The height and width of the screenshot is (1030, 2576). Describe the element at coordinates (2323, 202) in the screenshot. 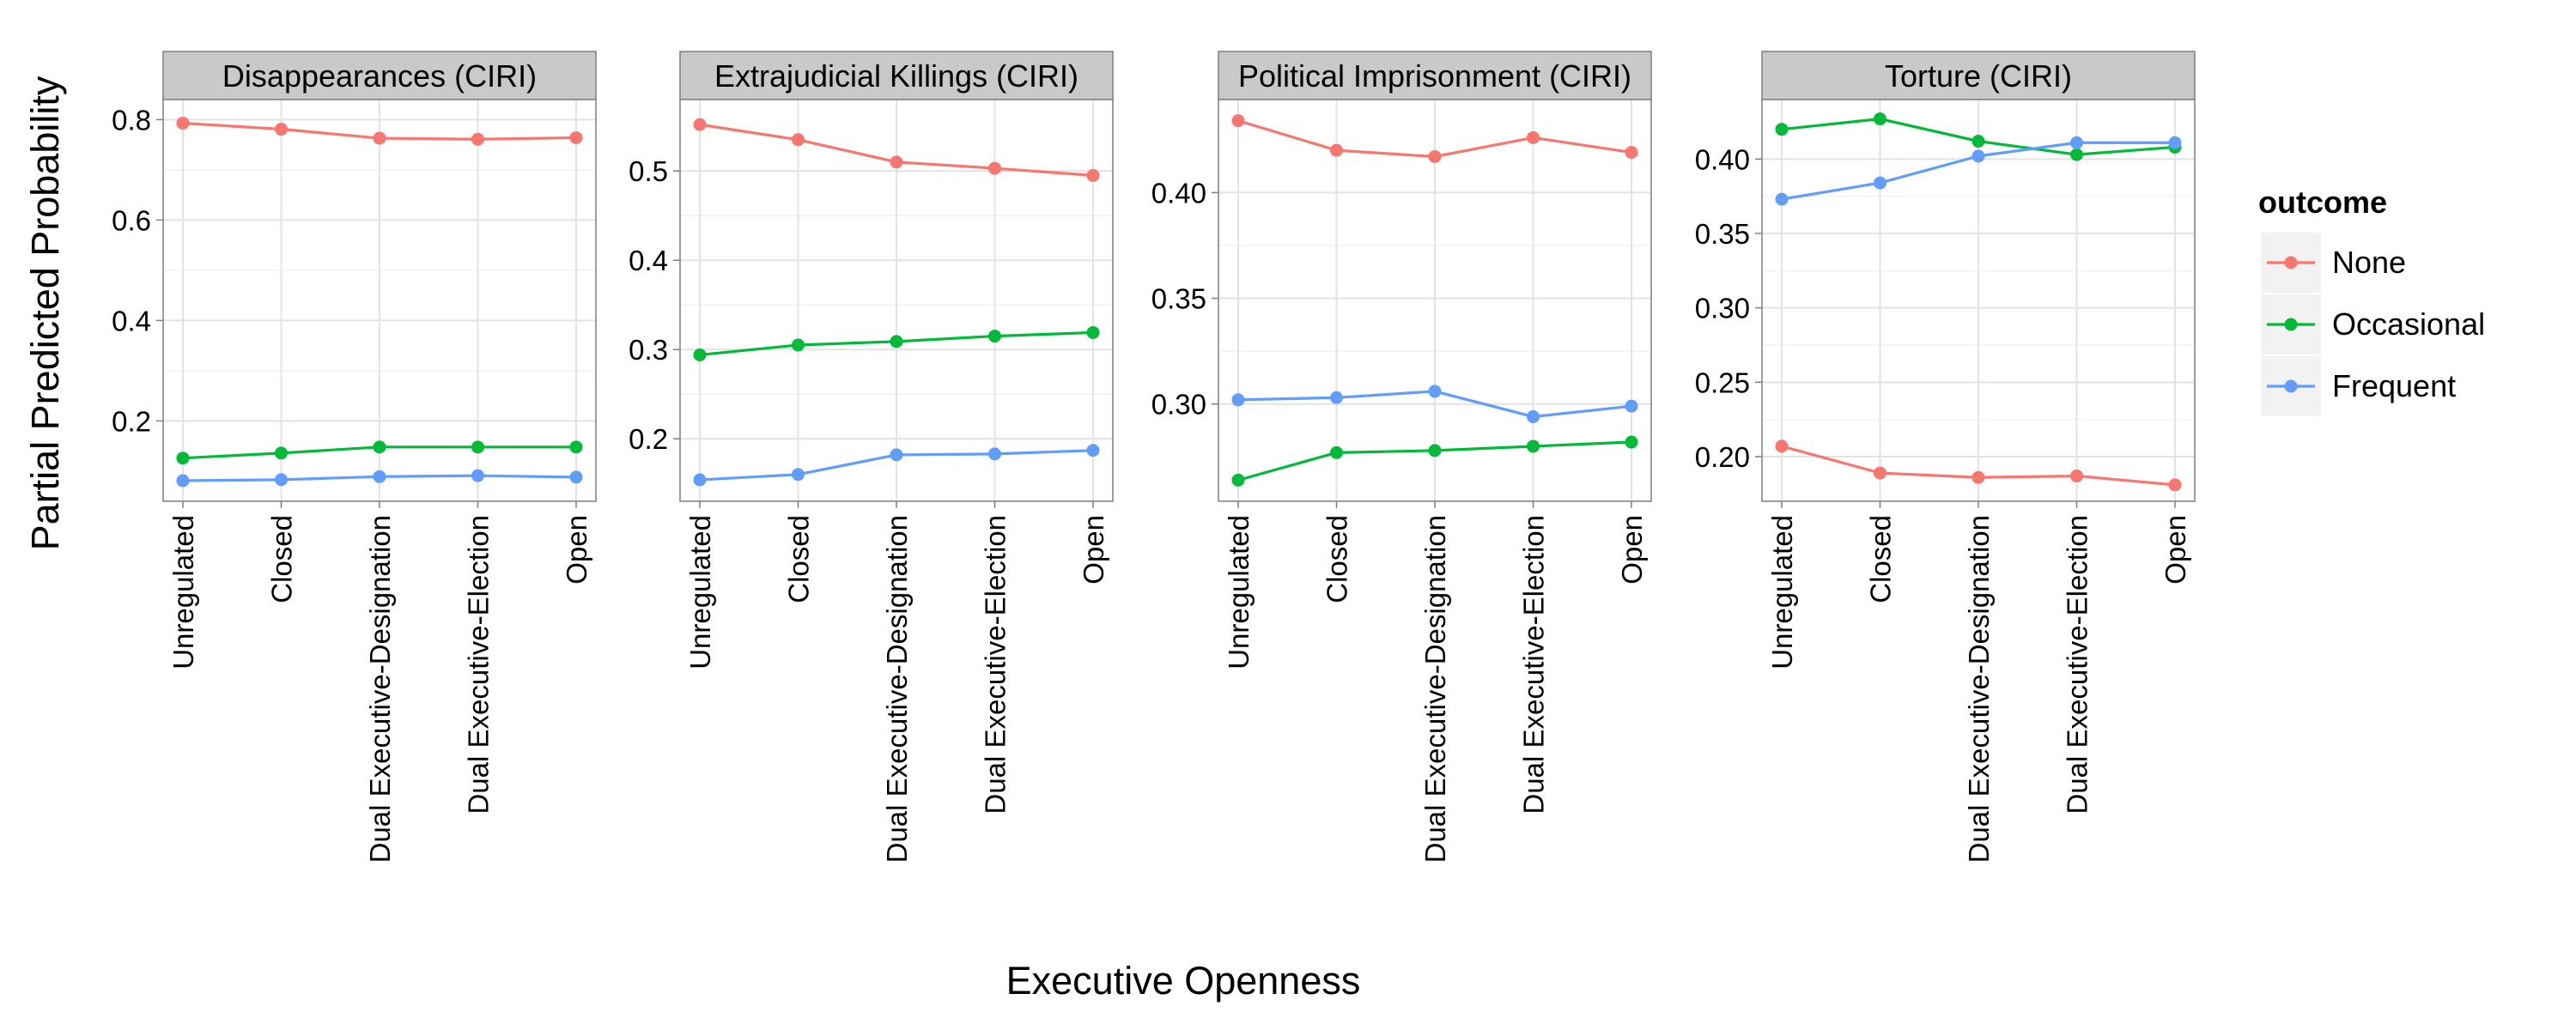

I see `legend-title: outcome` at that location.